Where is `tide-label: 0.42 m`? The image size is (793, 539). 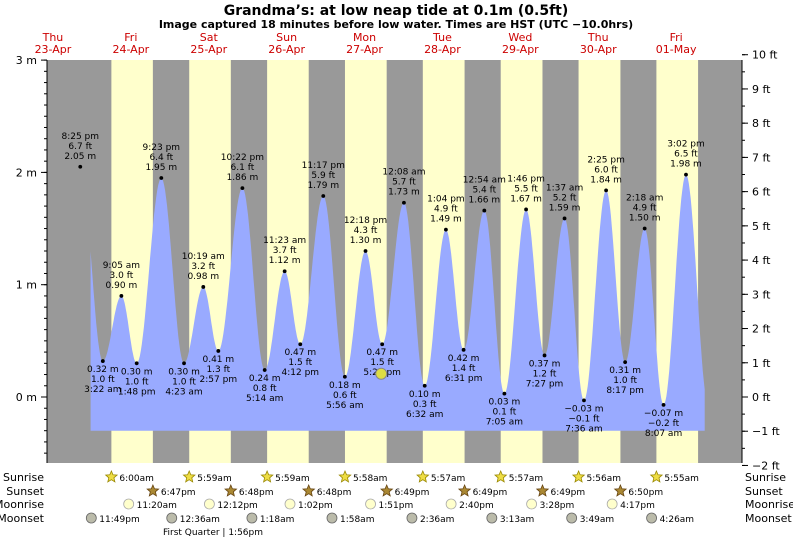
tide-label: 0.42 m is located at coordinates (464, 359).